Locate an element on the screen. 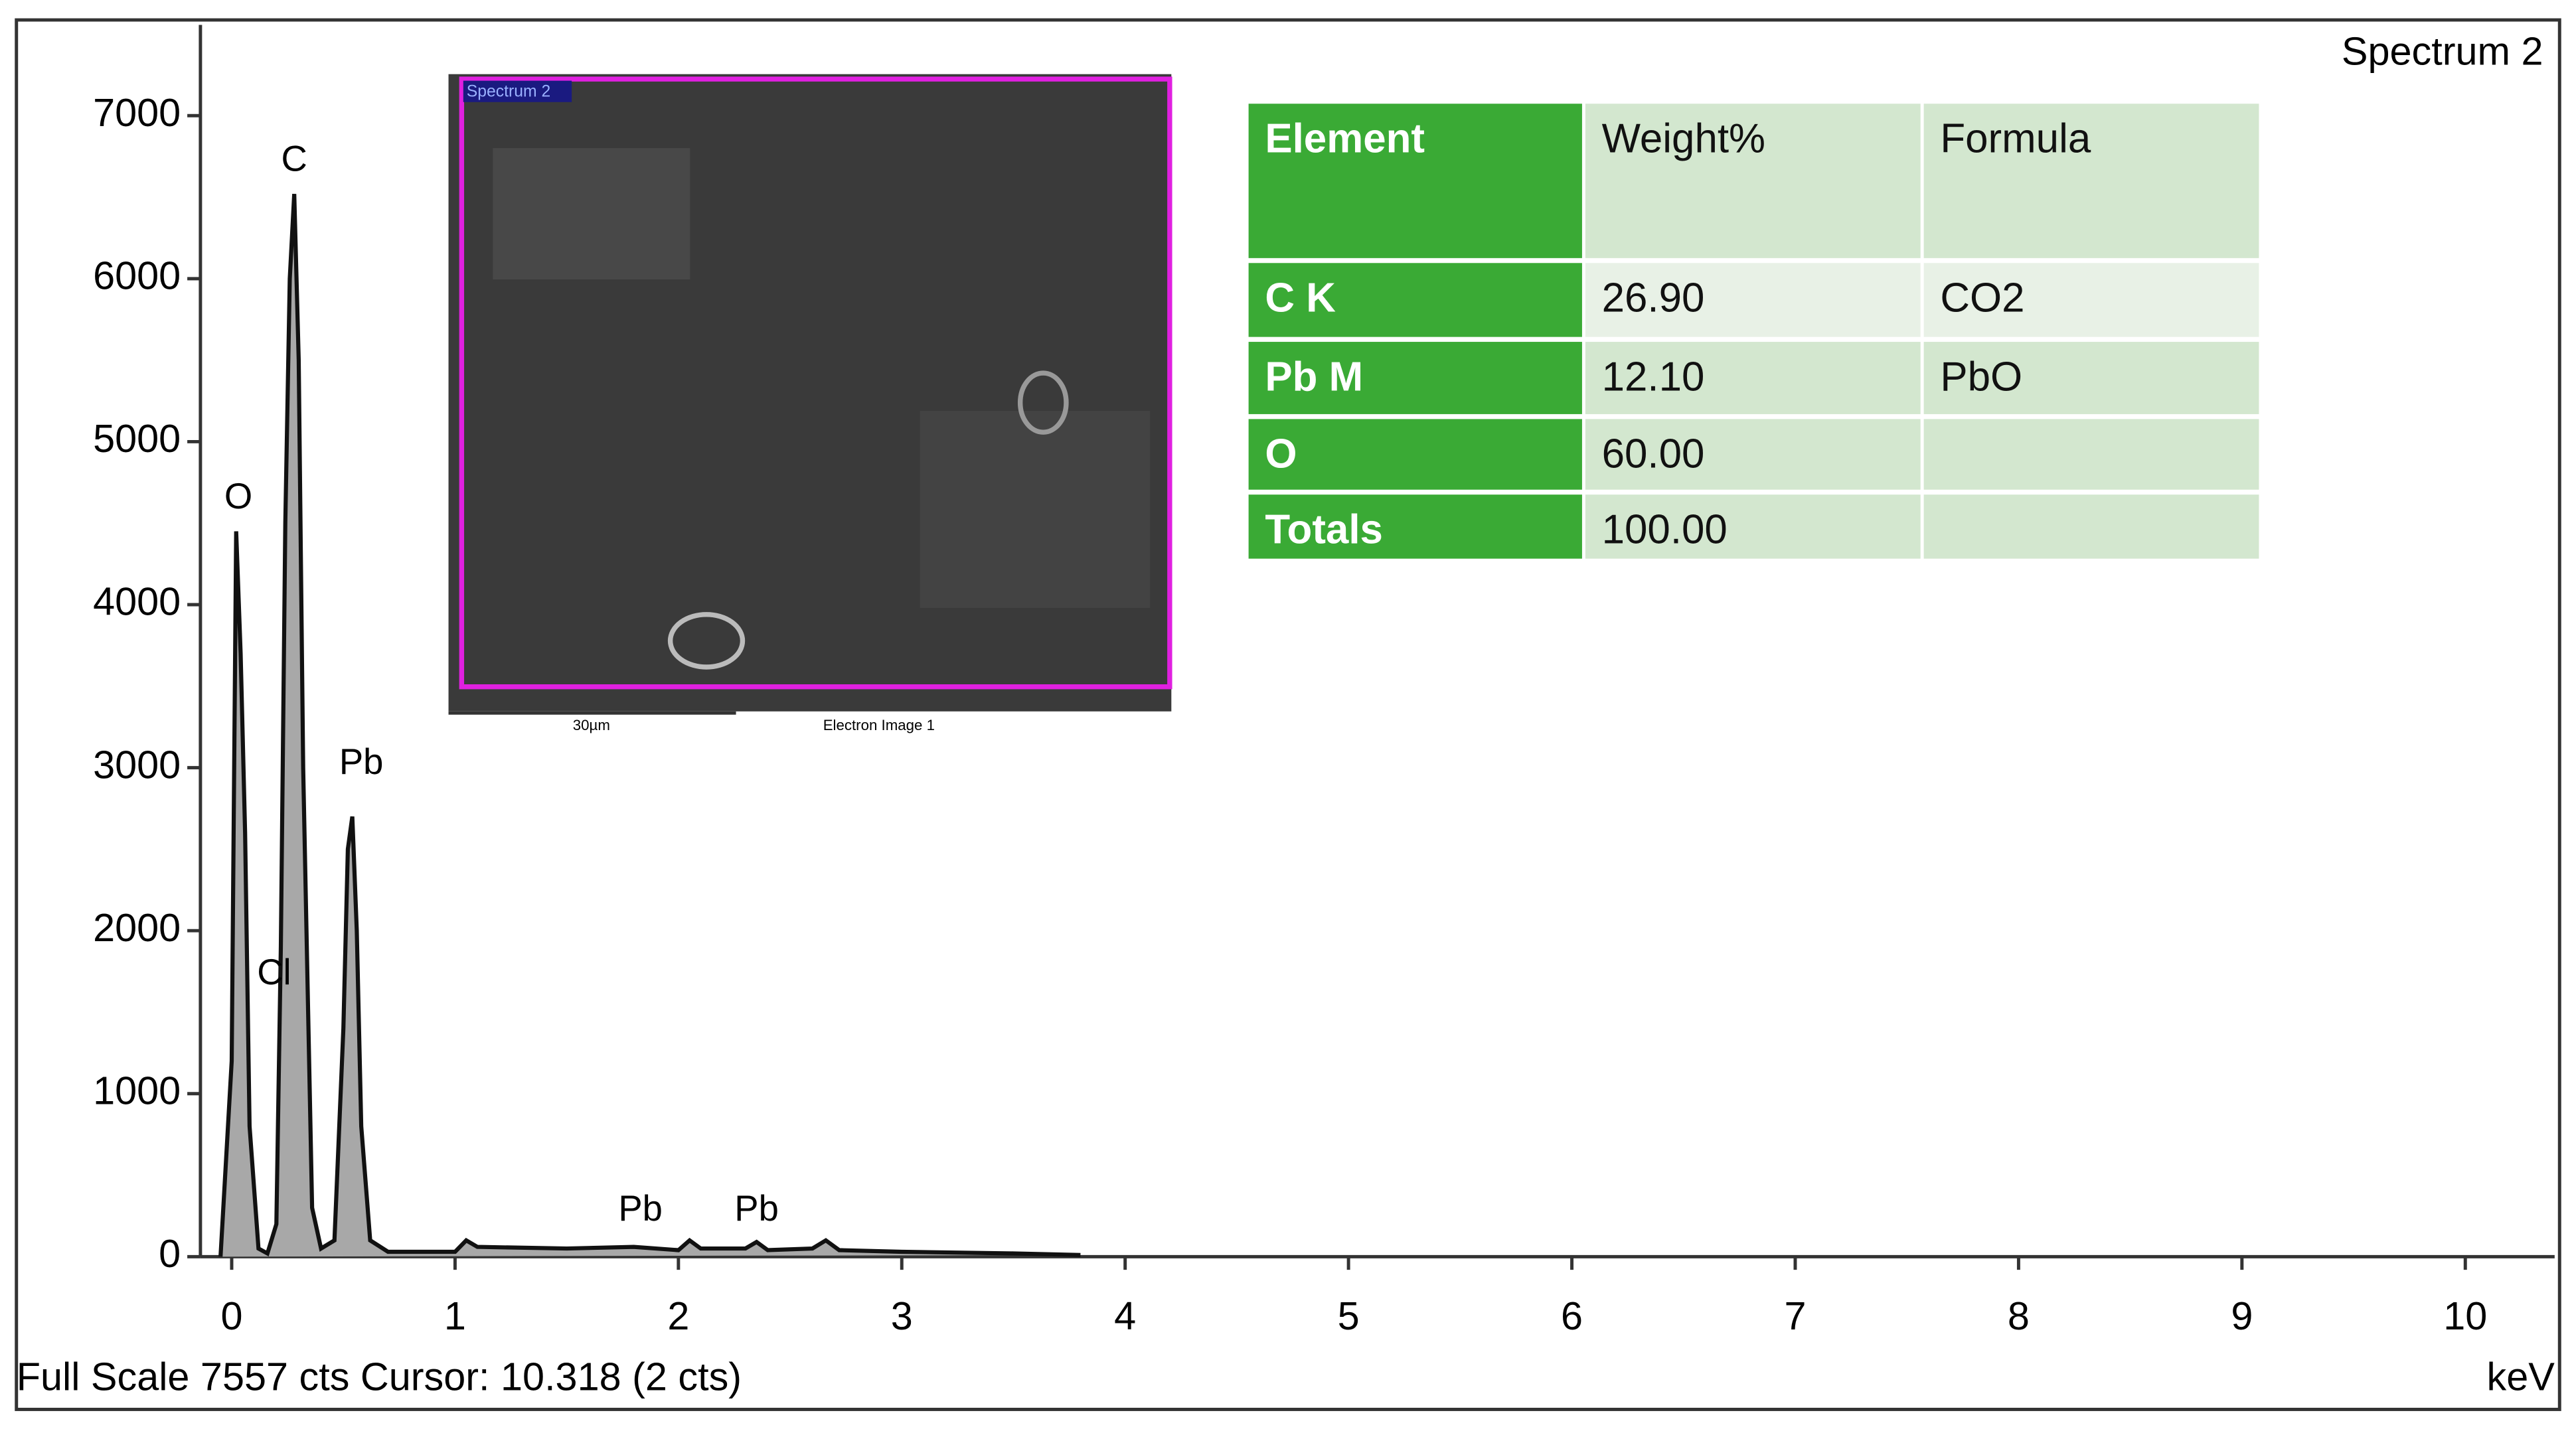 The width and height of the screenshot is (2576, 1431). table-text: PbO is located at coordinates (1981, 377).